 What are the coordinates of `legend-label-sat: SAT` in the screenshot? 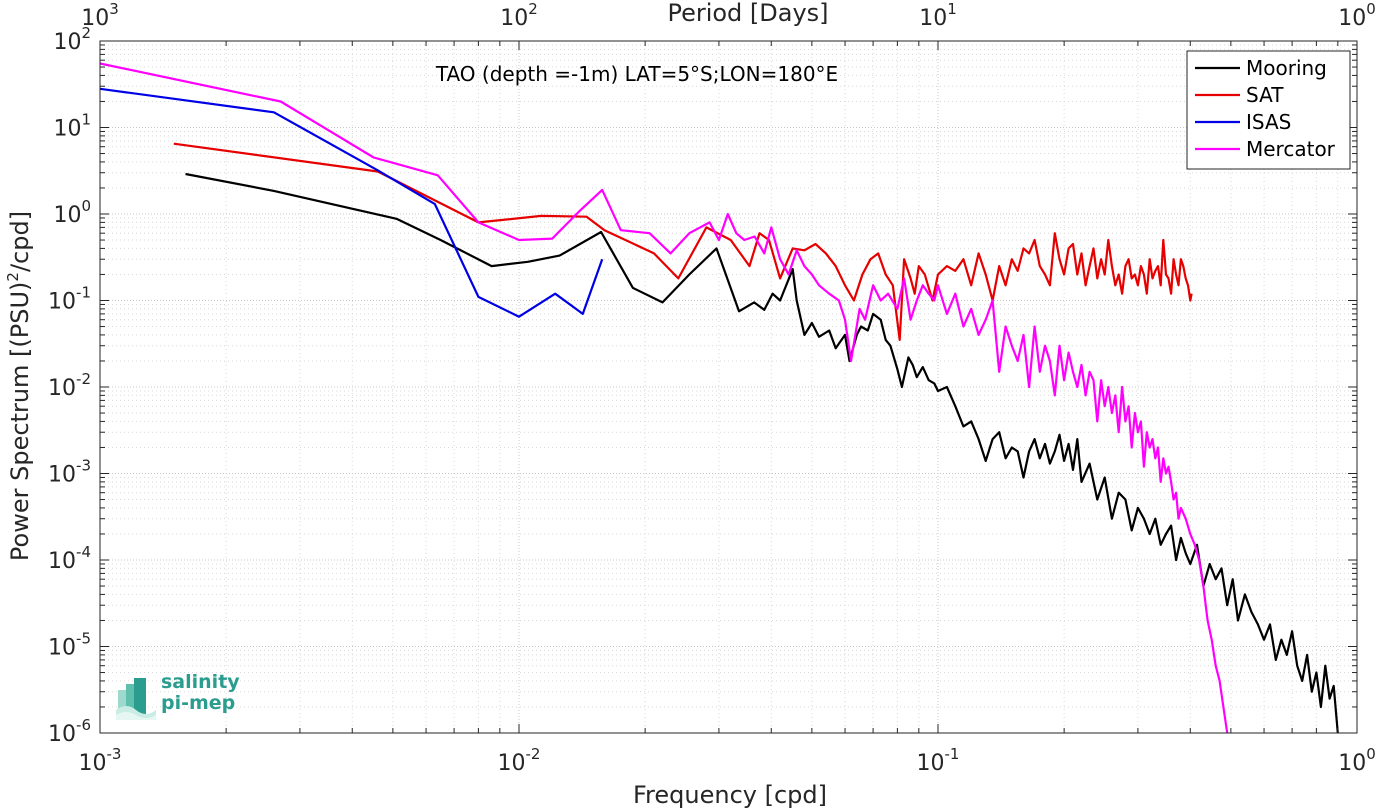 It's located at (1265, 95).